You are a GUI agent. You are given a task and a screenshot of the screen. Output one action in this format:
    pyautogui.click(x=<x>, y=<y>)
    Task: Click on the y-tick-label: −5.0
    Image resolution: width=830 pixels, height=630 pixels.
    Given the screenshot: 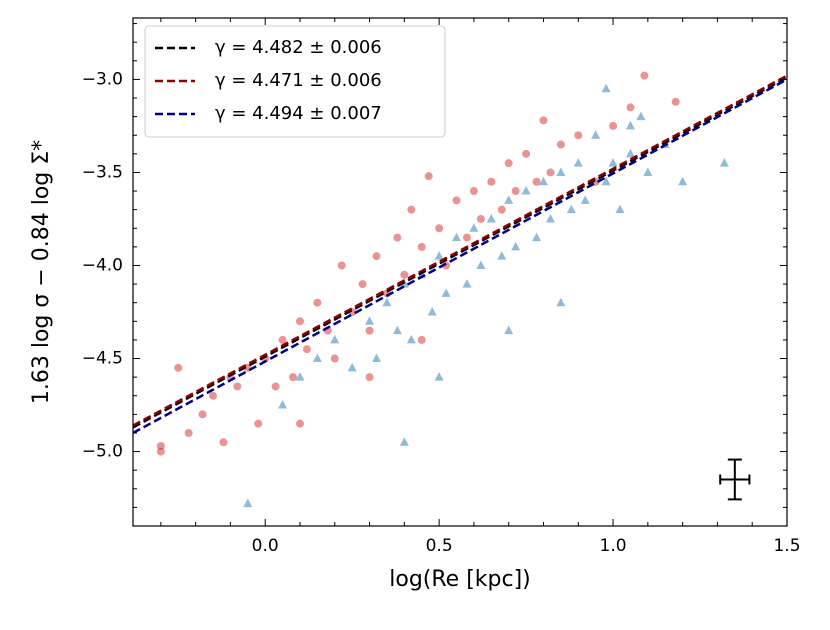 What is the action you would take?
    pyautogui.click(x=102, y=452)
    